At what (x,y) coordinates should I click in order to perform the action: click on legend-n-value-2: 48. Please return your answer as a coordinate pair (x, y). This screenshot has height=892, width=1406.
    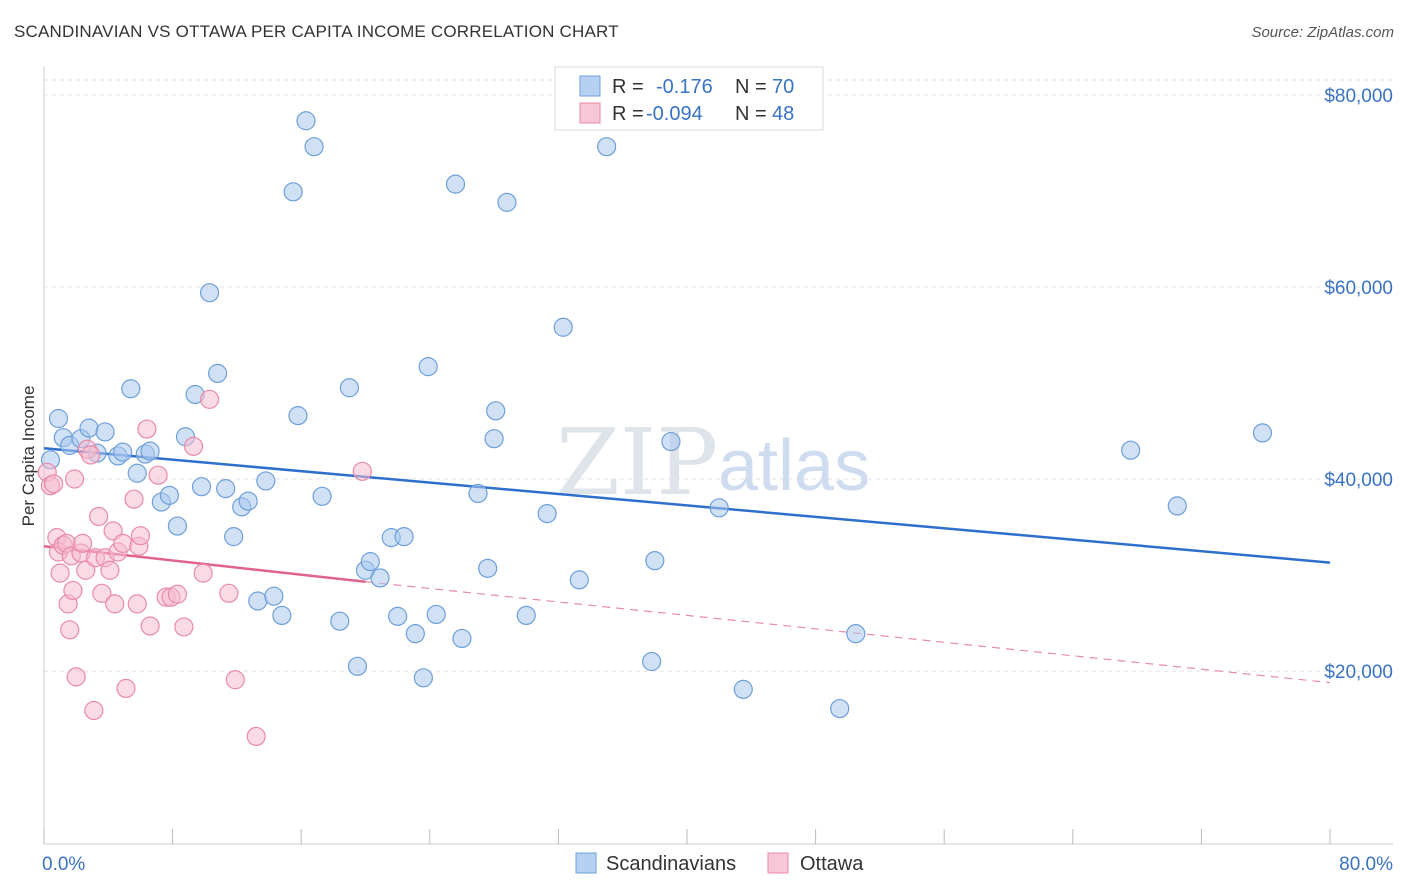
    Looking at the image, I should click on (783, 114).